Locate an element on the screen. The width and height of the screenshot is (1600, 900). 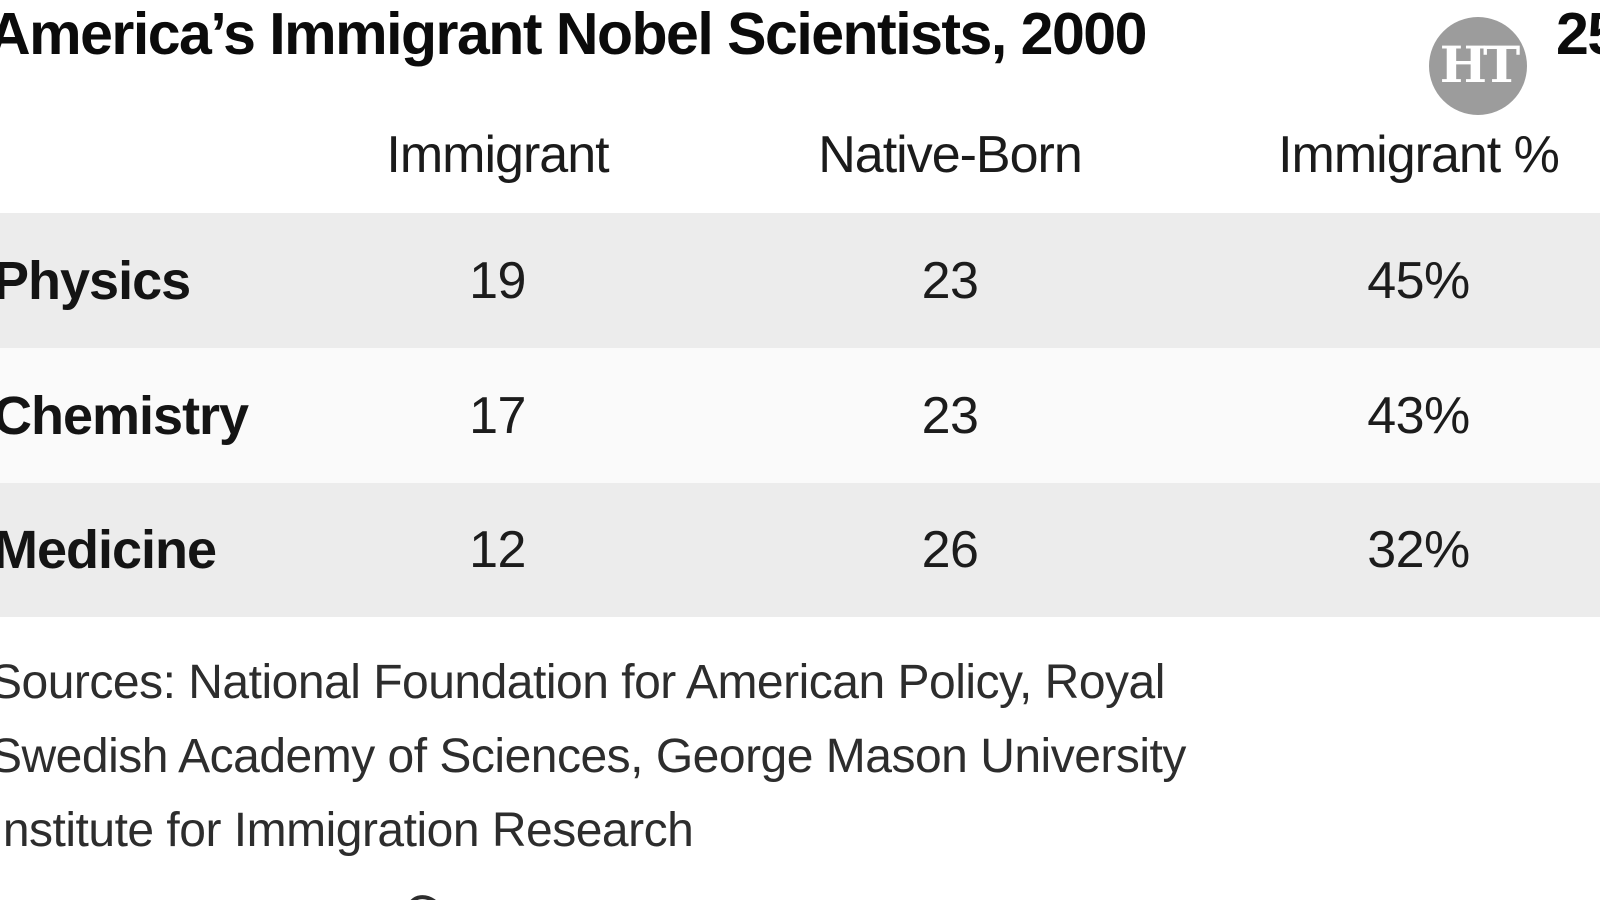
col-header-immigrant: Immigrant is located at coordinates (497, 155).